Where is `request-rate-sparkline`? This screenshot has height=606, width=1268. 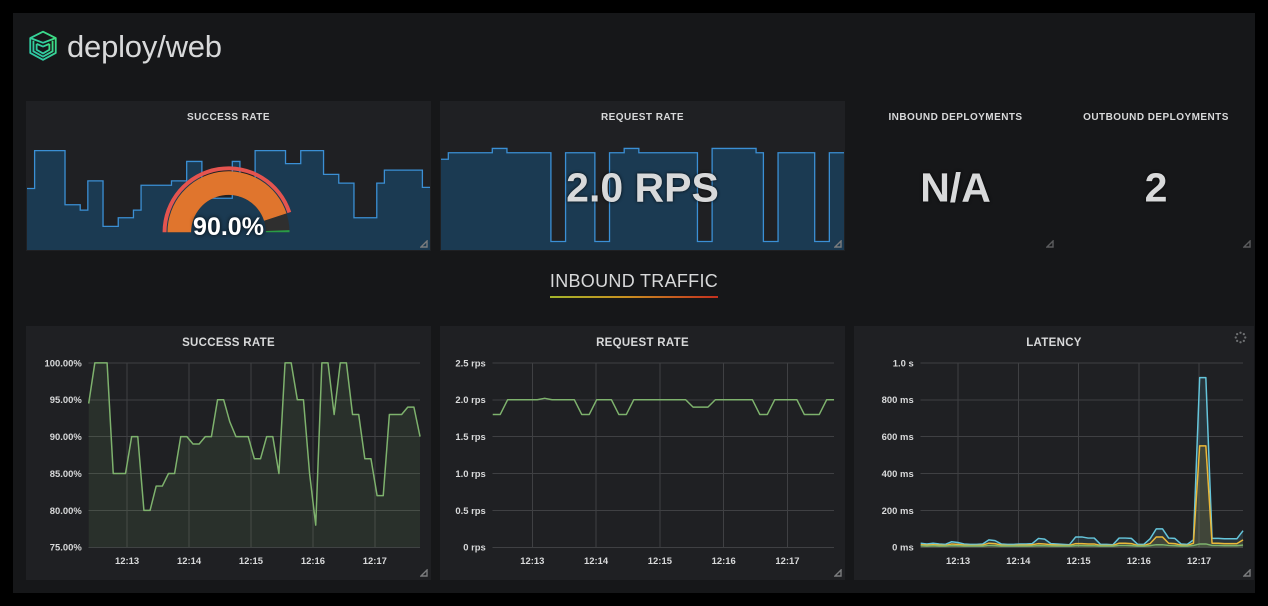 request-rate-sparkline is located at coordinates (642, 198).